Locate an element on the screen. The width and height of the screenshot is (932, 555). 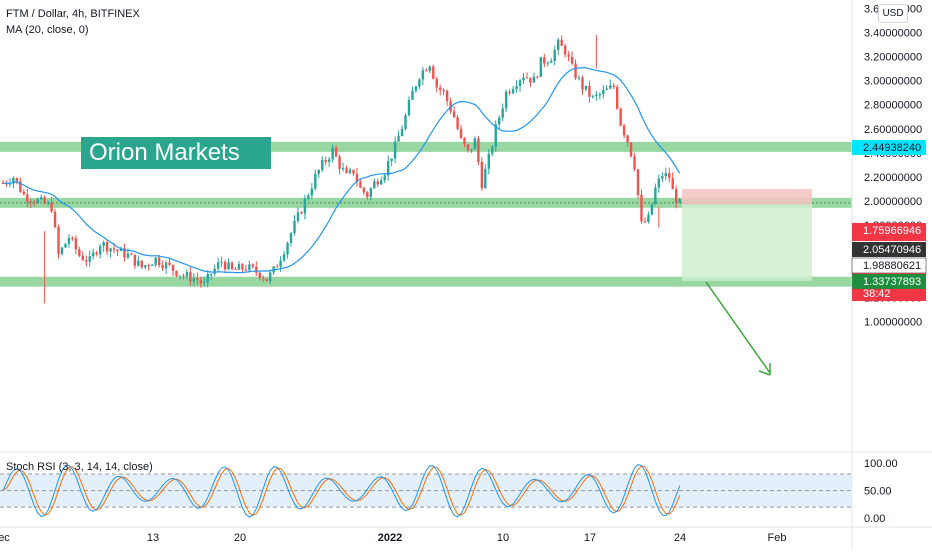
stoch-tick-label: 50.00 is located at coordinates (878, 492).